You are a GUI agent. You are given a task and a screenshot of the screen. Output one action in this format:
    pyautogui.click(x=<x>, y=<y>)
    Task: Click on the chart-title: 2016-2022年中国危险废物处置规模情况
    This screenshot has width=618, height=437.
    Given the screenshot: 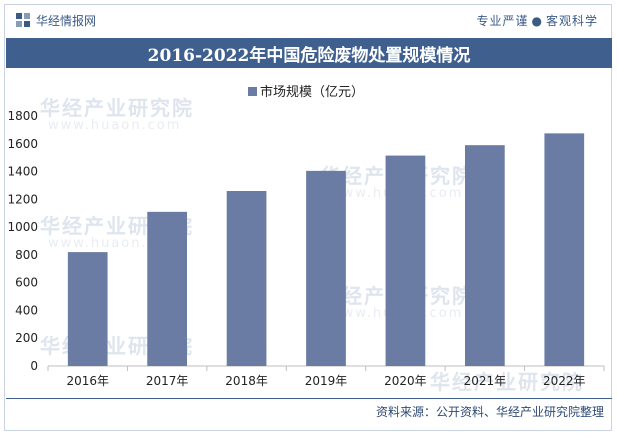 What is the action you would take?
    pyautogui.click(x=309, y=55)
    